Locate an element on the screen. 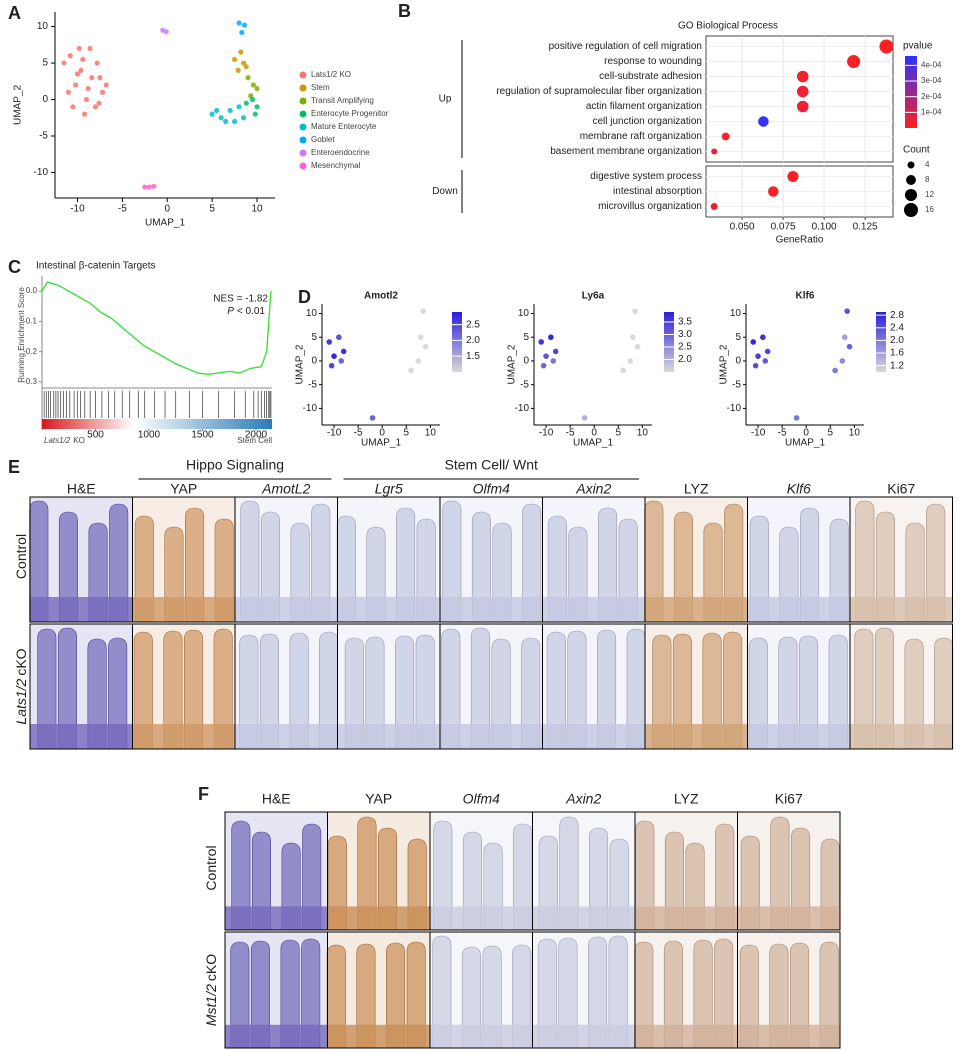 The image size is (960, 1050). colorbar-label: 2.8 is located at coordinates (897, 315).